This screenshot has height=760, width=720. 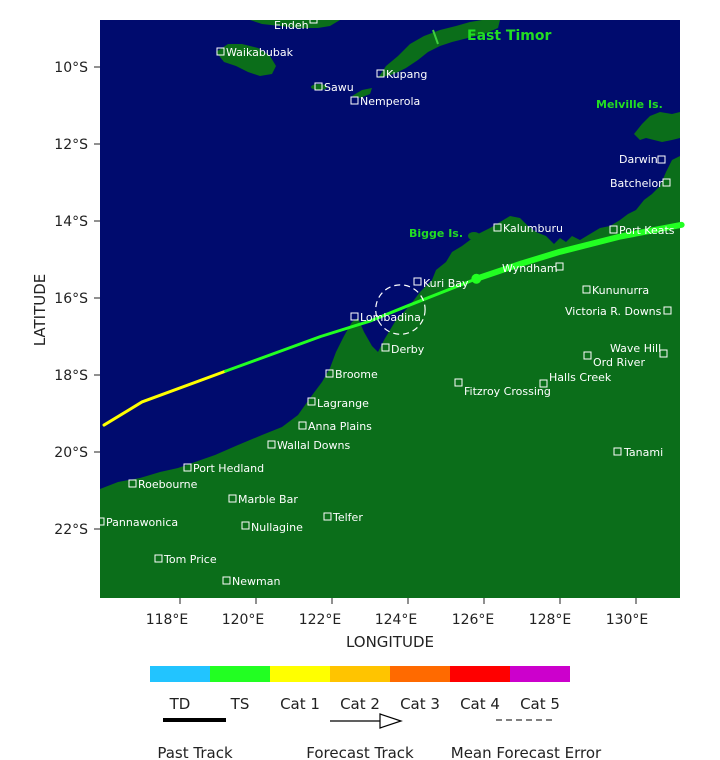 I want to click on town-label-port-keats: Port Keats, so click(x=647, y=230).